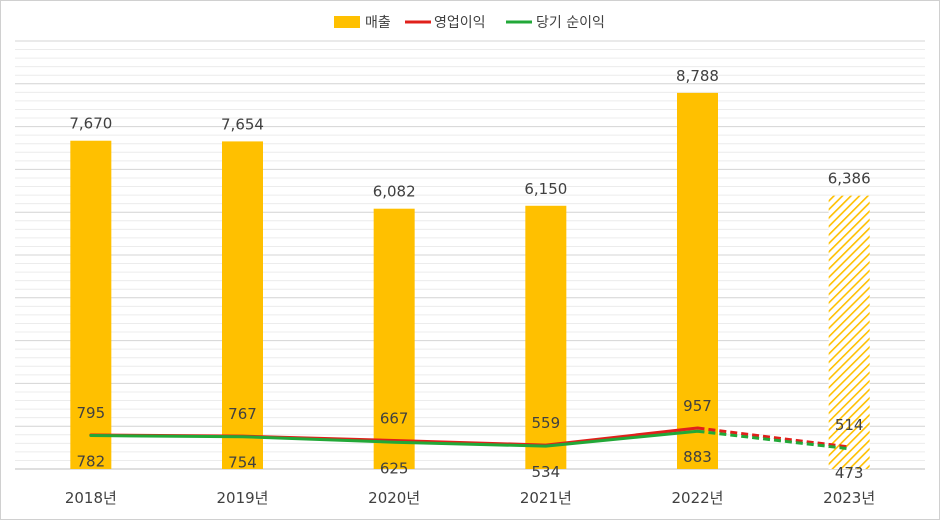 The height and width of the screenshot is (520, 940). Describe the element at coordinates (242, 305) in the screenshot. I see `bar-2019년` at that location.